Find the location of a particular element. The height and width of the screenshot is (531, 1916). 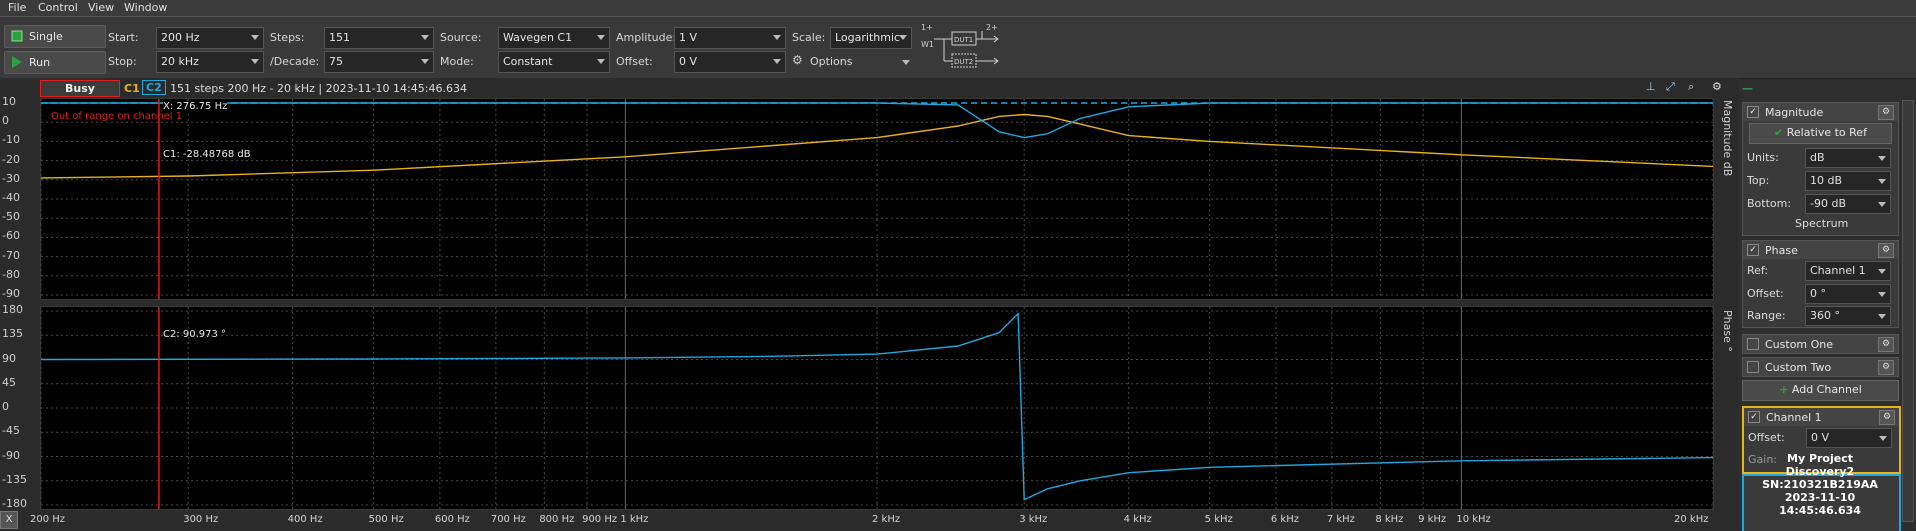

x-axis-button: X is located at coordinates (9, 520).